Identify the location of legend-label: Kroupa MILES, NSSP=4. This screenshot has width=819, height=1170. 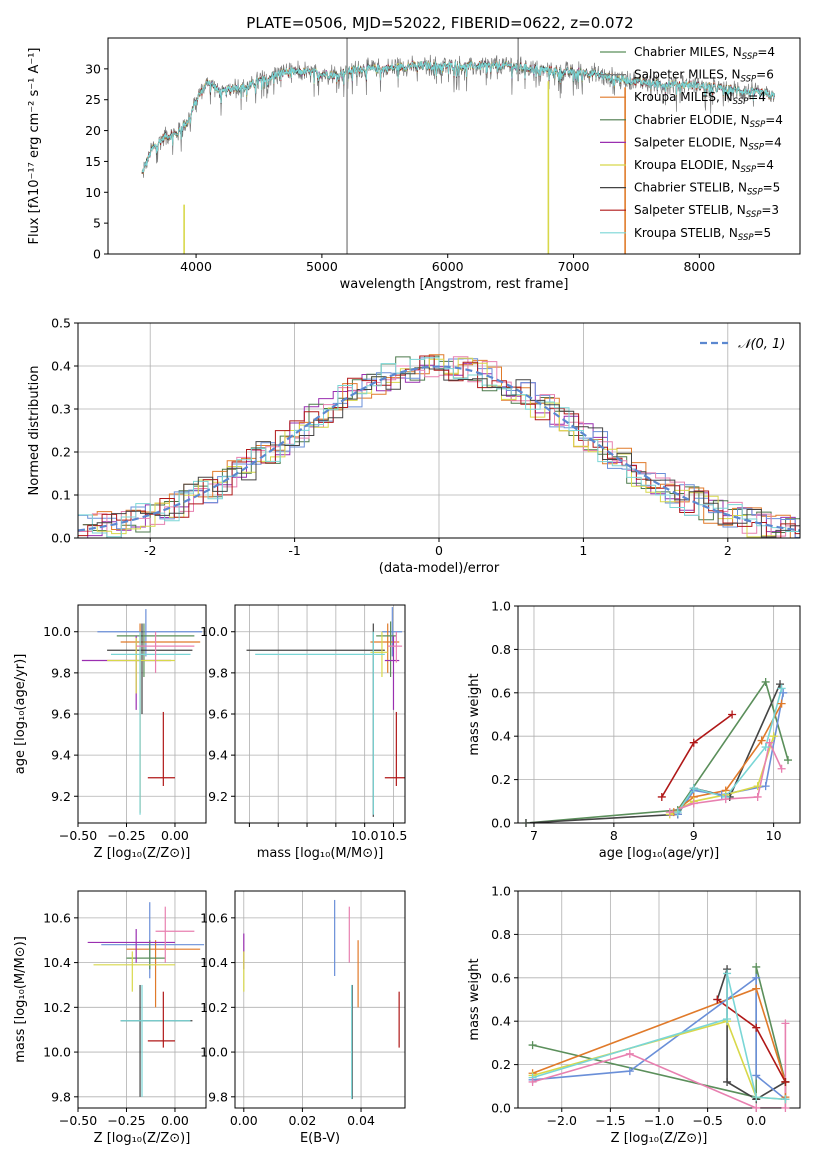
(700, 98).